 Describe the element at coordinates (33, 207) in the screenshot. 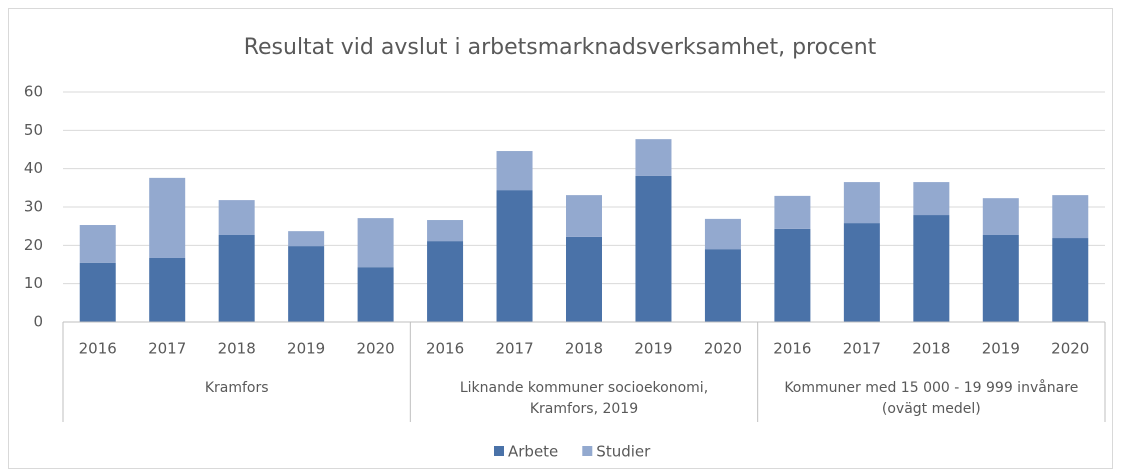

I see `y-tick-label: 30` at that location.